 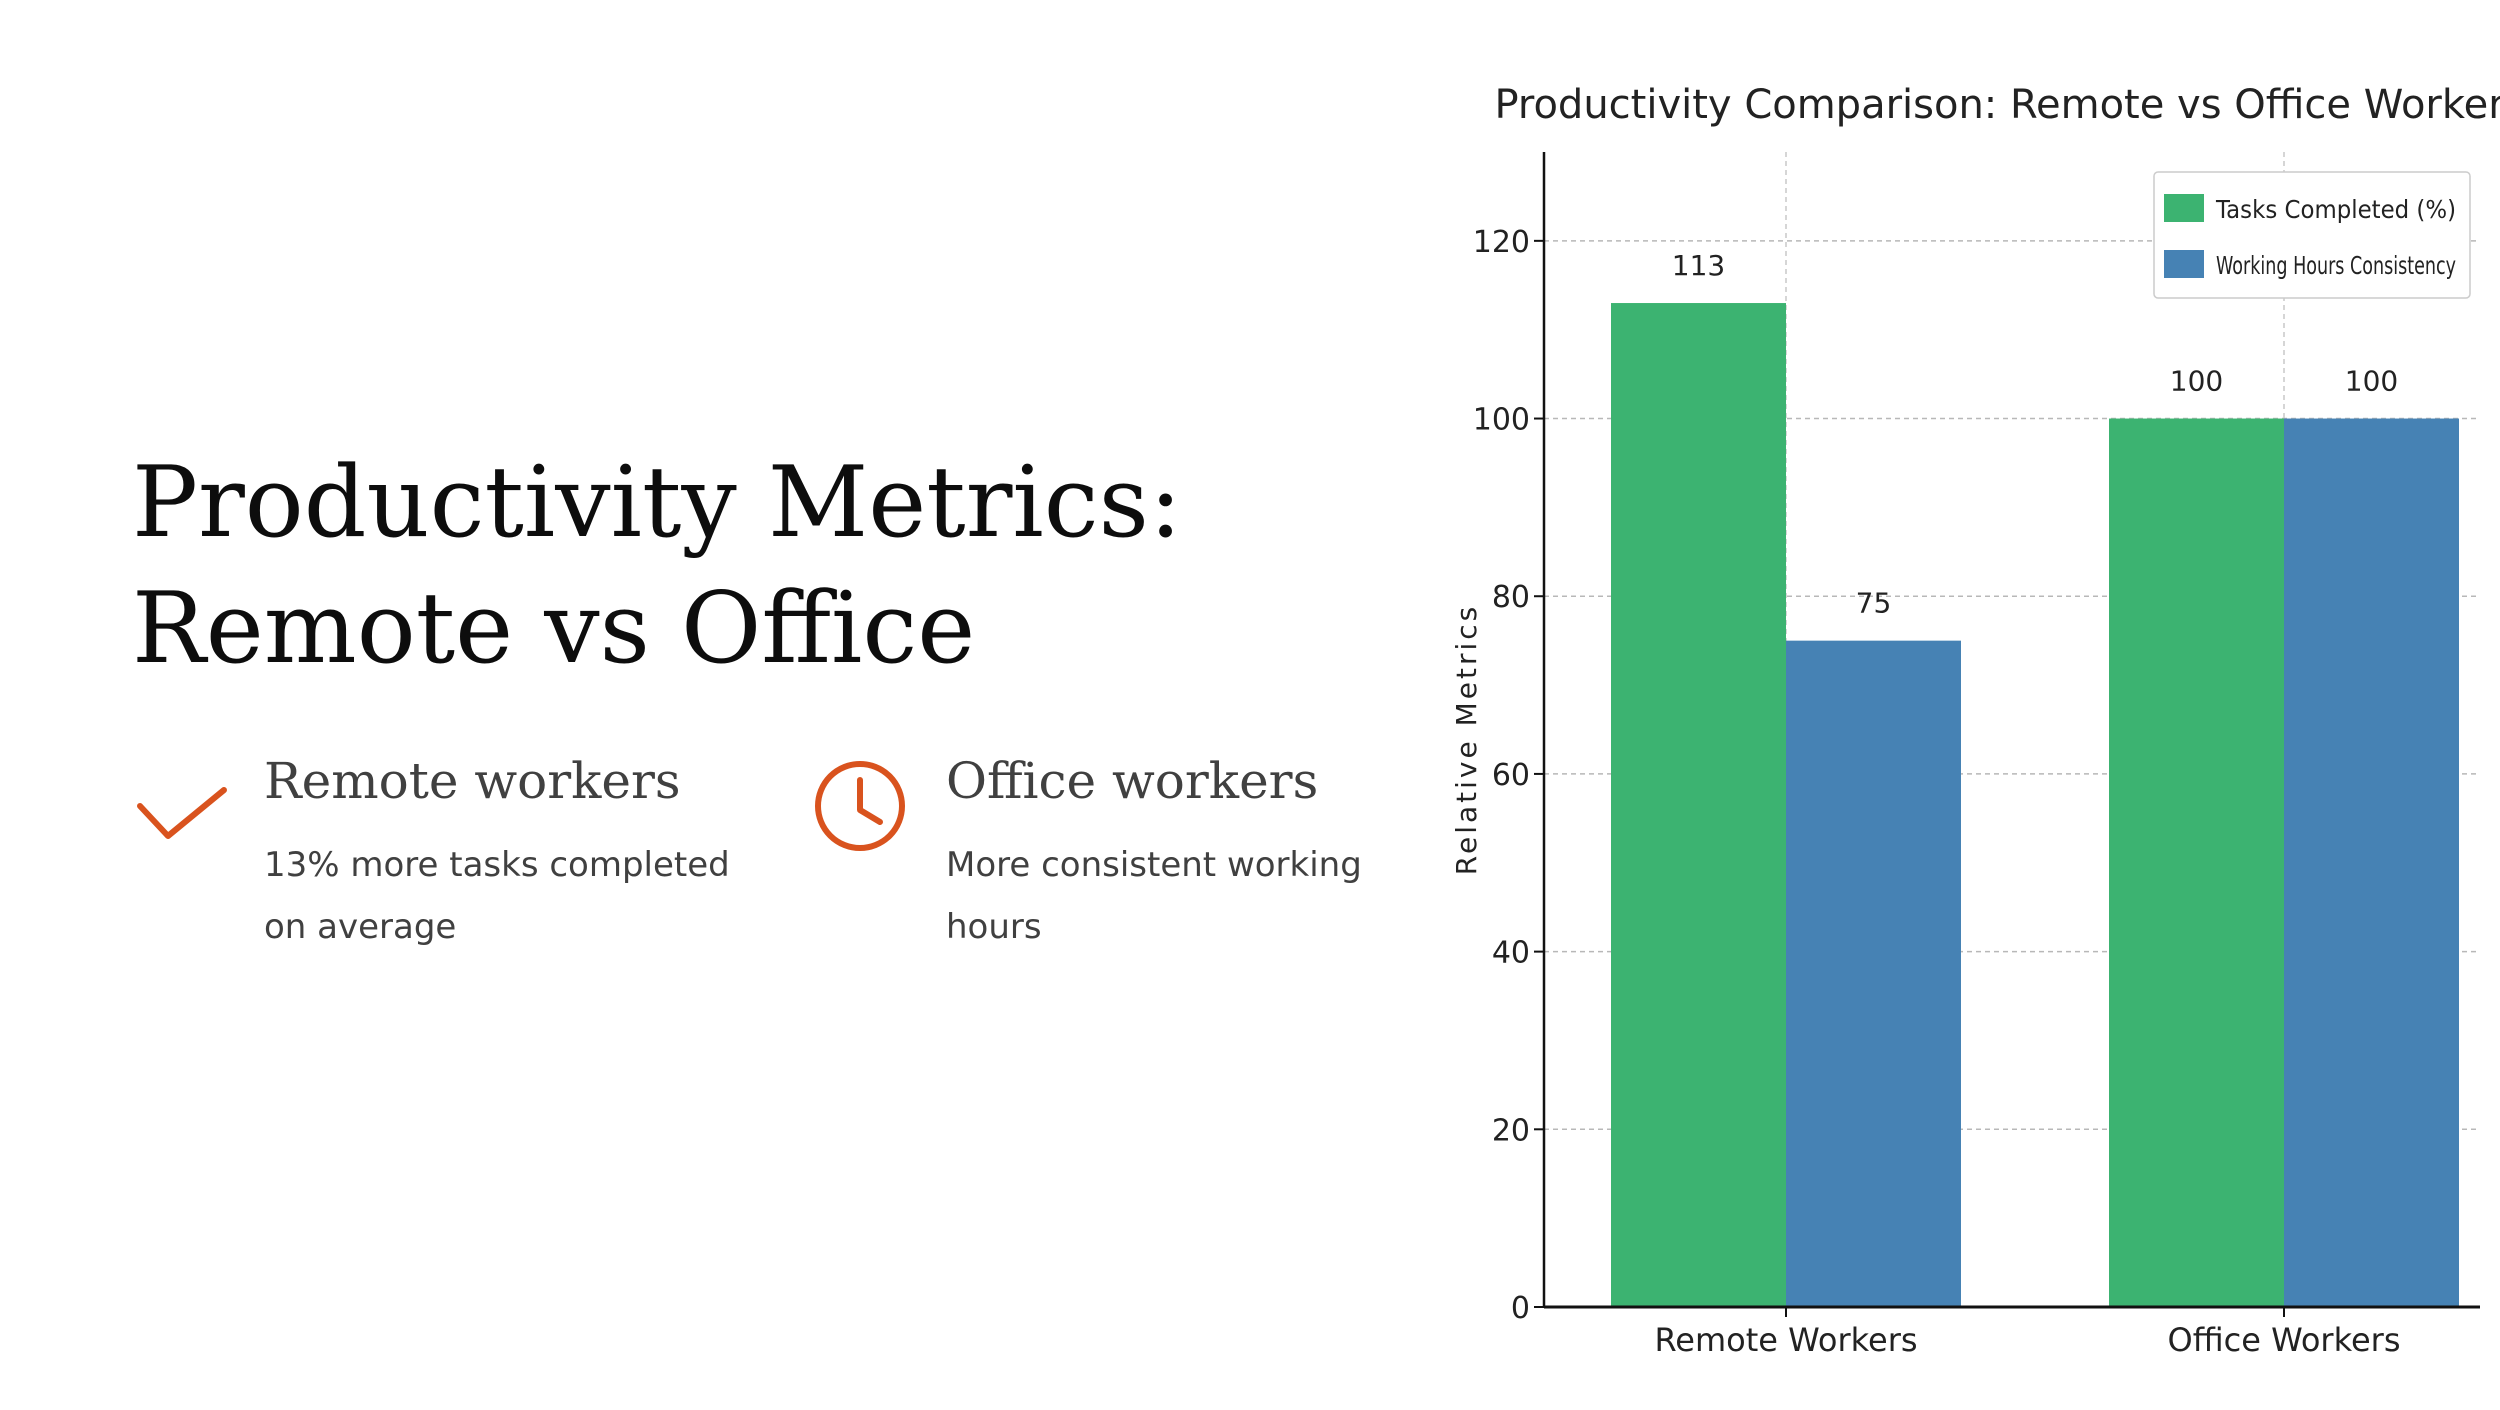 I want to click on legend-box, so click(x=2312, y=235).